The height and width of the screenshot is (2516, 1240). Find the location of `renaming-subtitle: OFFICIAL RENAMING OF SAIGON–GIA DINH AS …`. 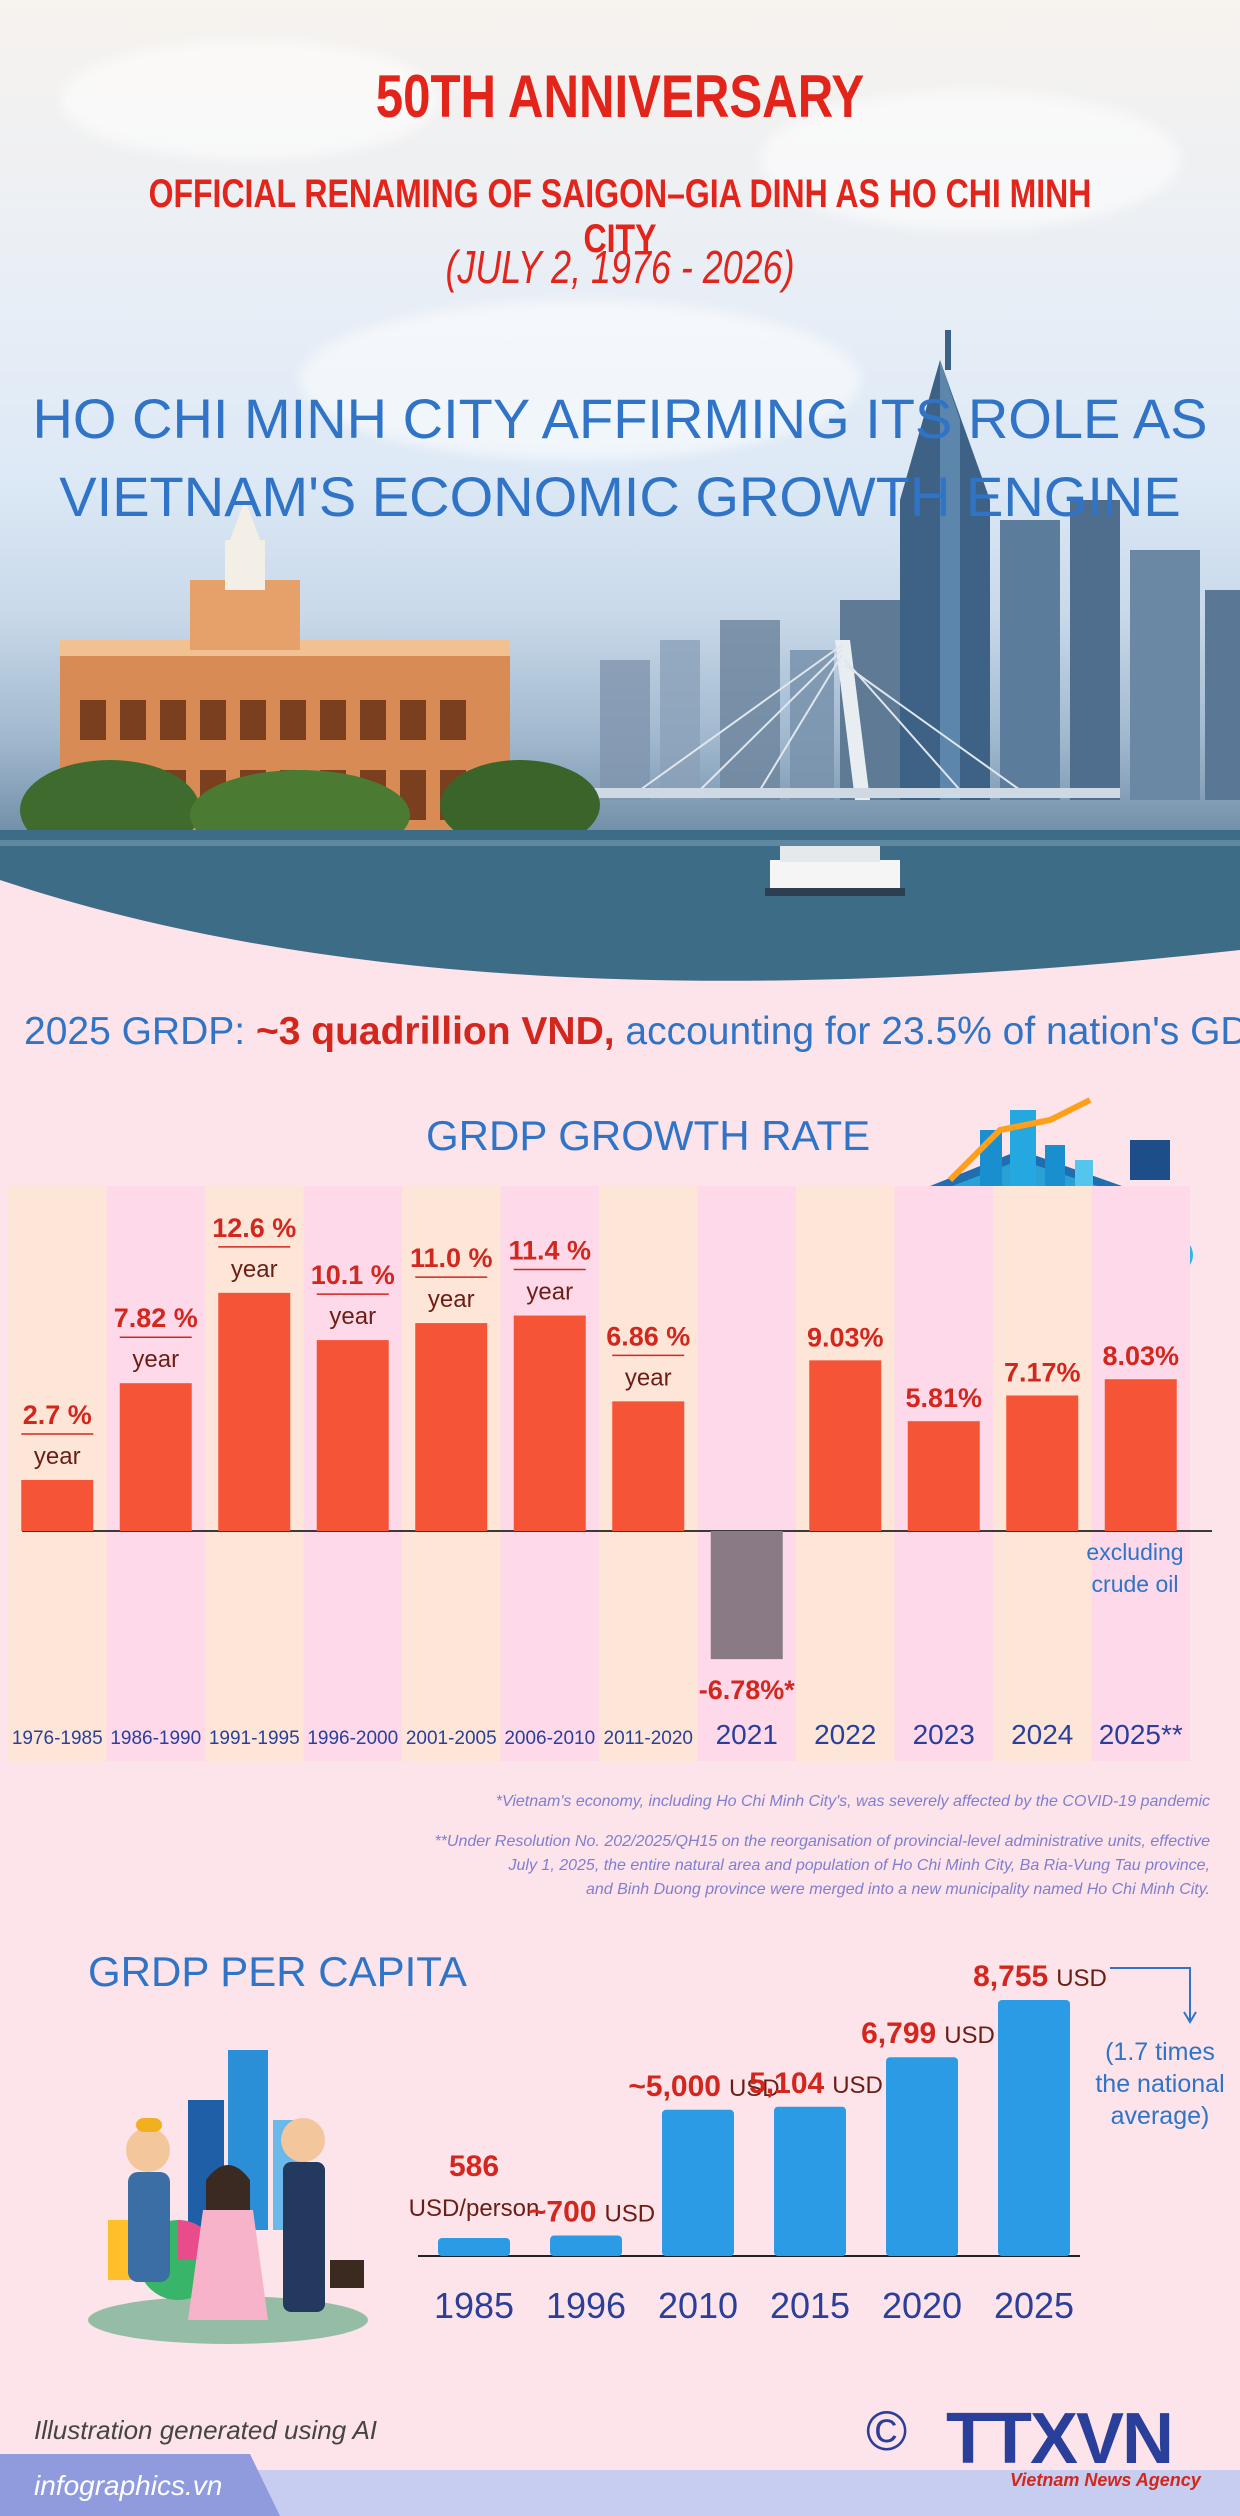

renaming-subtitle: OFFICIAL RENAMING OF SAIGON–GIA DINH AS … is located at coordinates (620, 216).